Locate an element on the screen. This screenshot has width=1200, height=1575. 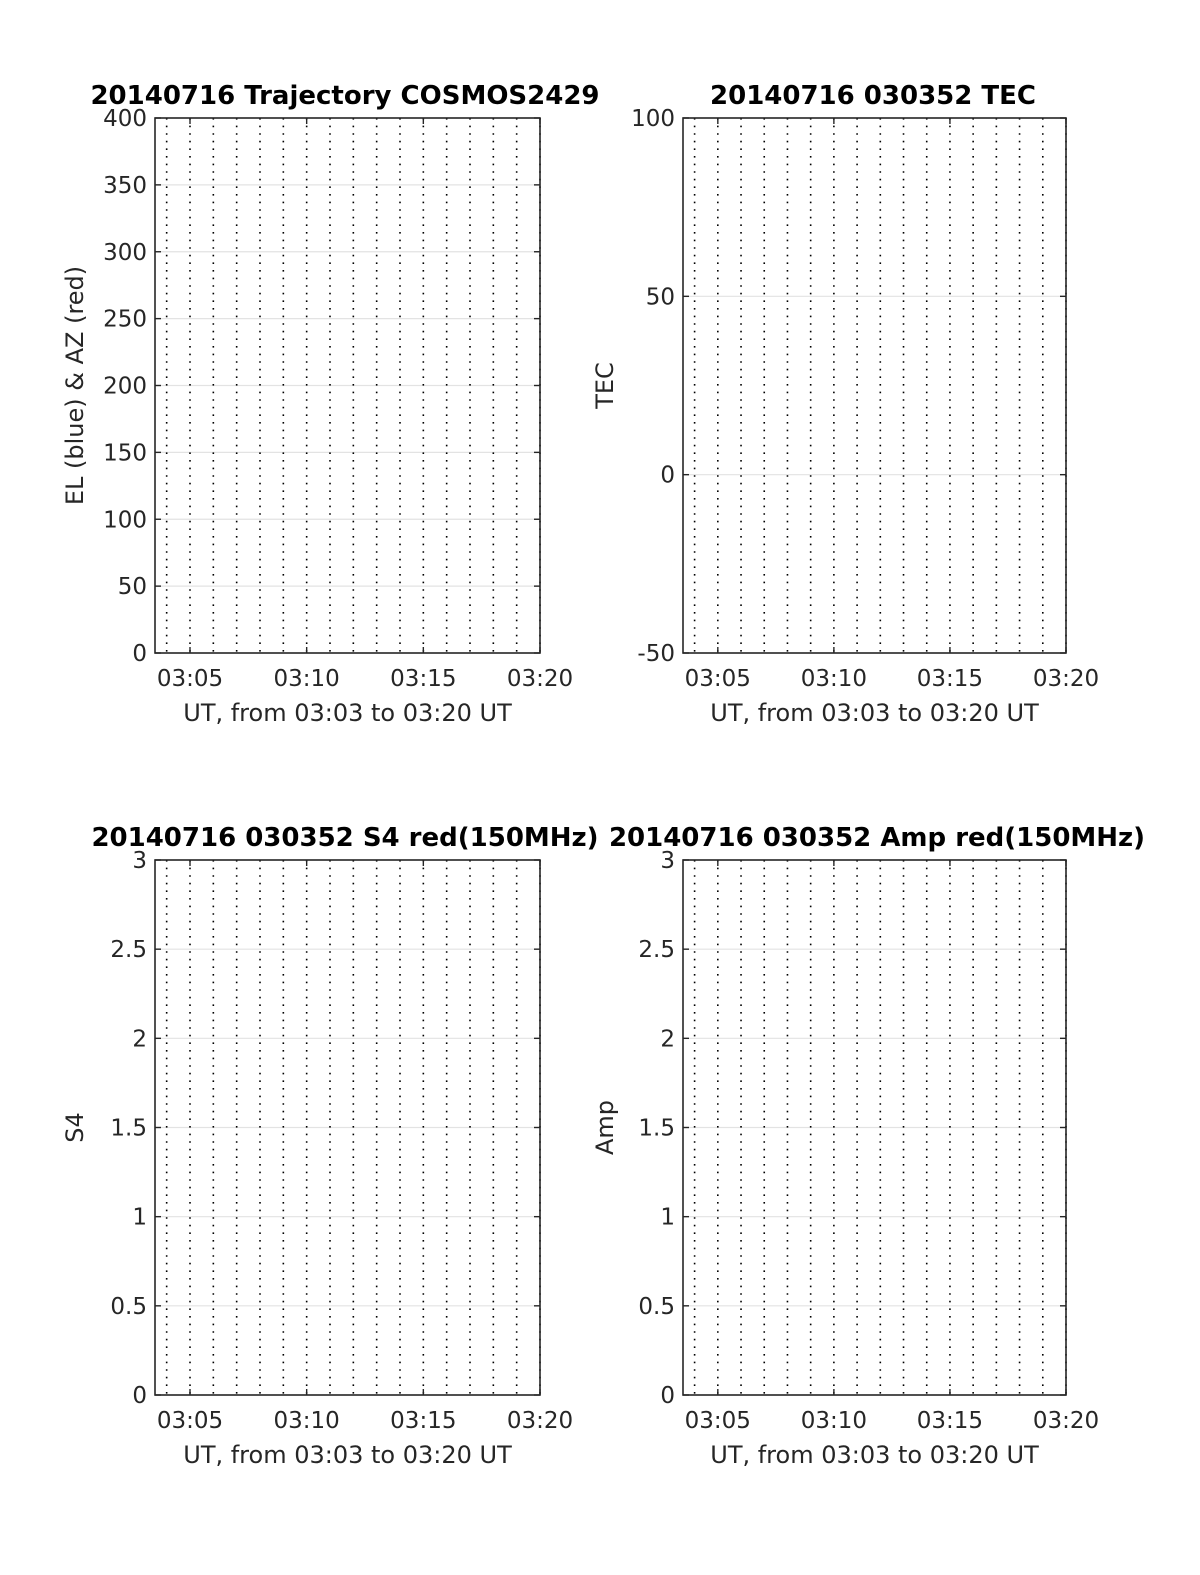
y-tick-label: 250 is located at coordinates (125, 320).